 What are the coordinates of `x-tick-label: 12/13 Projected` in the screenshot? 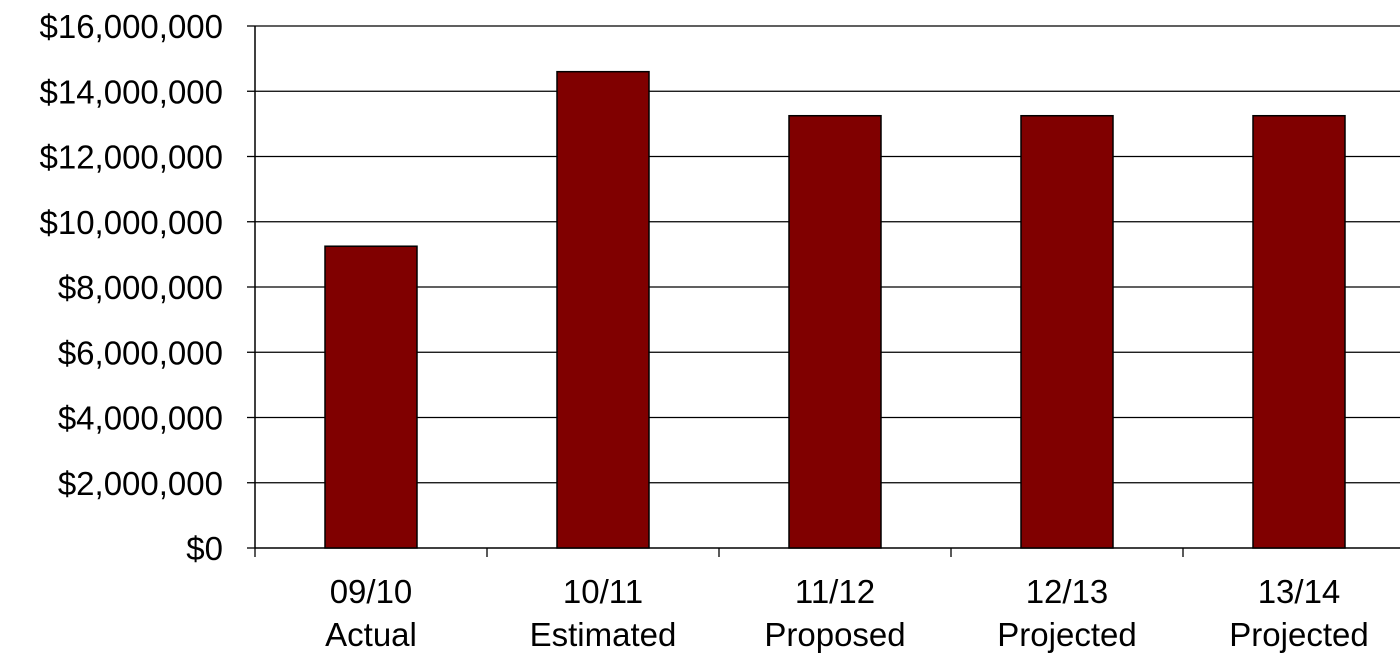 It's located at (1066, 613).